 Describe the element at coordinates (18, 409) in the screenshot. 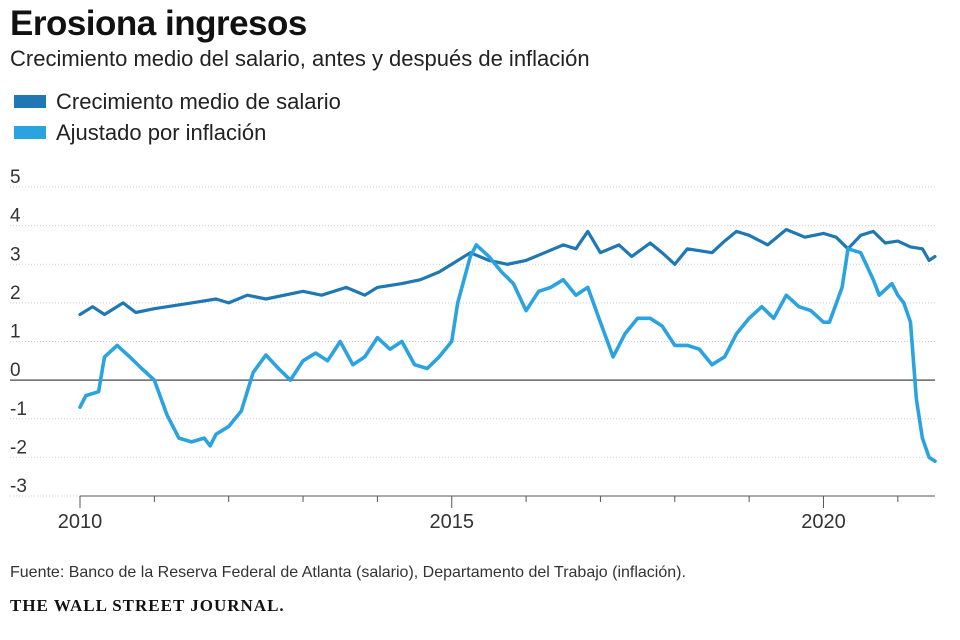

I see `y-tick-label: -1` at that location.